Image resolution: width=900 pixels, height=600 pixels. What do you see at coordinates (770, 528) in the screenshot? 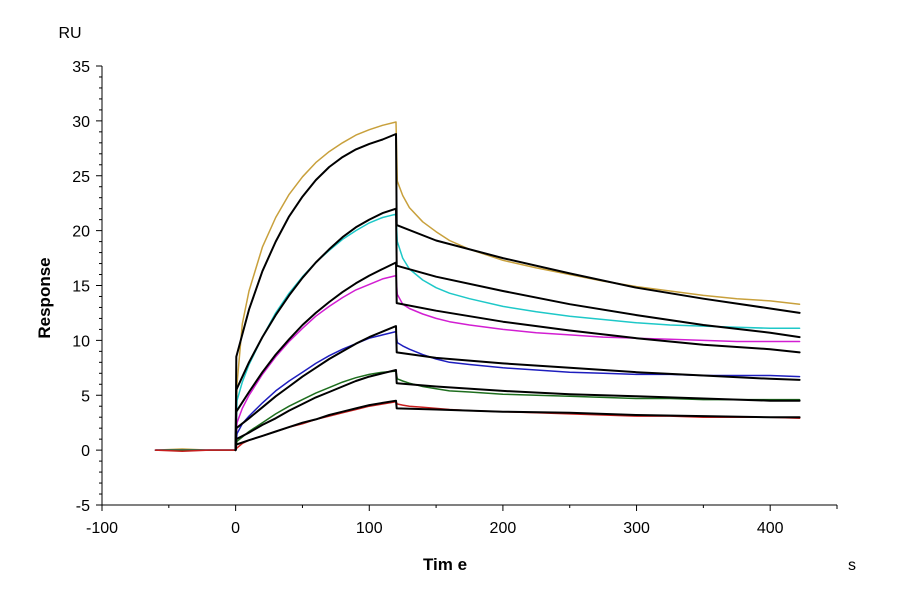
I see `x-tick-label: 400` at bounding box center [770, 528].